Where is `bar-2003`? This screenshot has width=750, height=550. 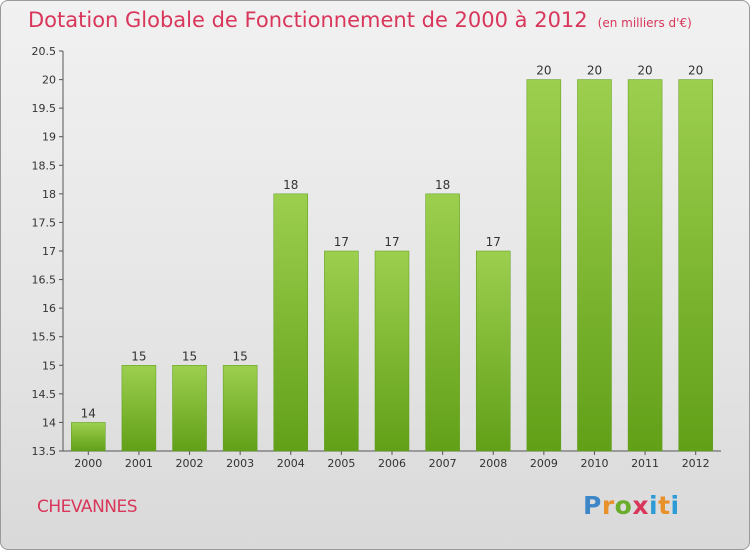 bar-2003 is located at coordinates (240, 408).